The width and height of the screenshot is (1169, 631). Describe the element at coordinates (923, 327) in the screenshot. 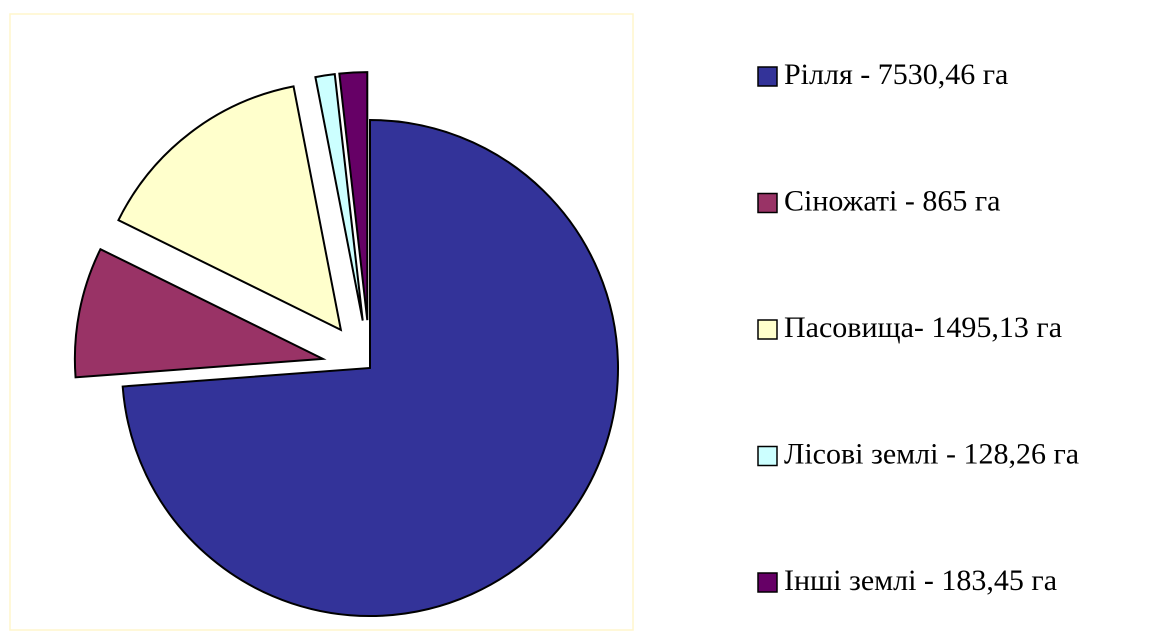

I see `legend-label: Пасовища- 1495,13 га` at that location.